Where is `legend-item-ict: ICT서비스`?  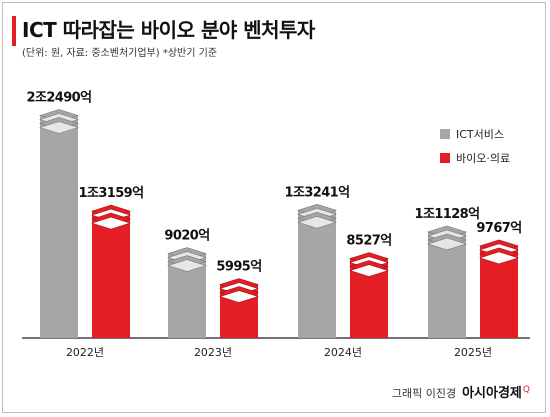 legend-item-ict: ICT서비스 is located at coordinates (472, 134).